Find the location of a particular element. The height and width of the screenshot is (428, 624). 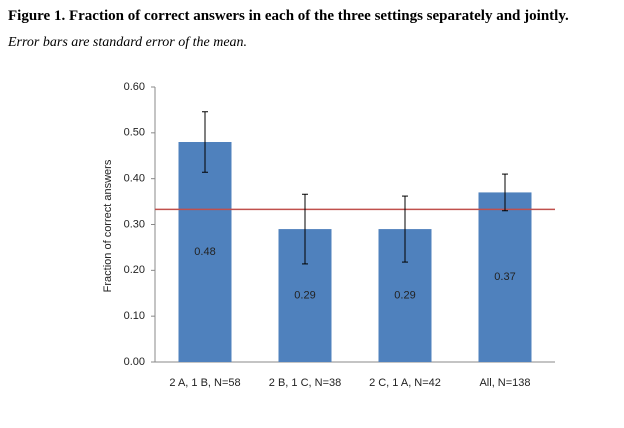

y-tick-label: 0.20 is located at coordinates (134, 270).